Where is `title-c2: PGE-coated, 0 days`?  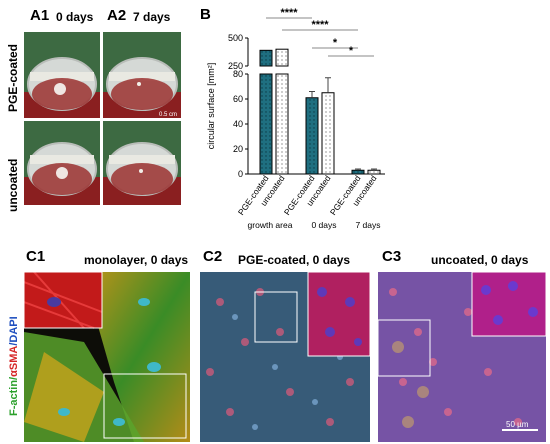
title-c2: PGE-coated, 0 days is located at coordinates (294, 260).